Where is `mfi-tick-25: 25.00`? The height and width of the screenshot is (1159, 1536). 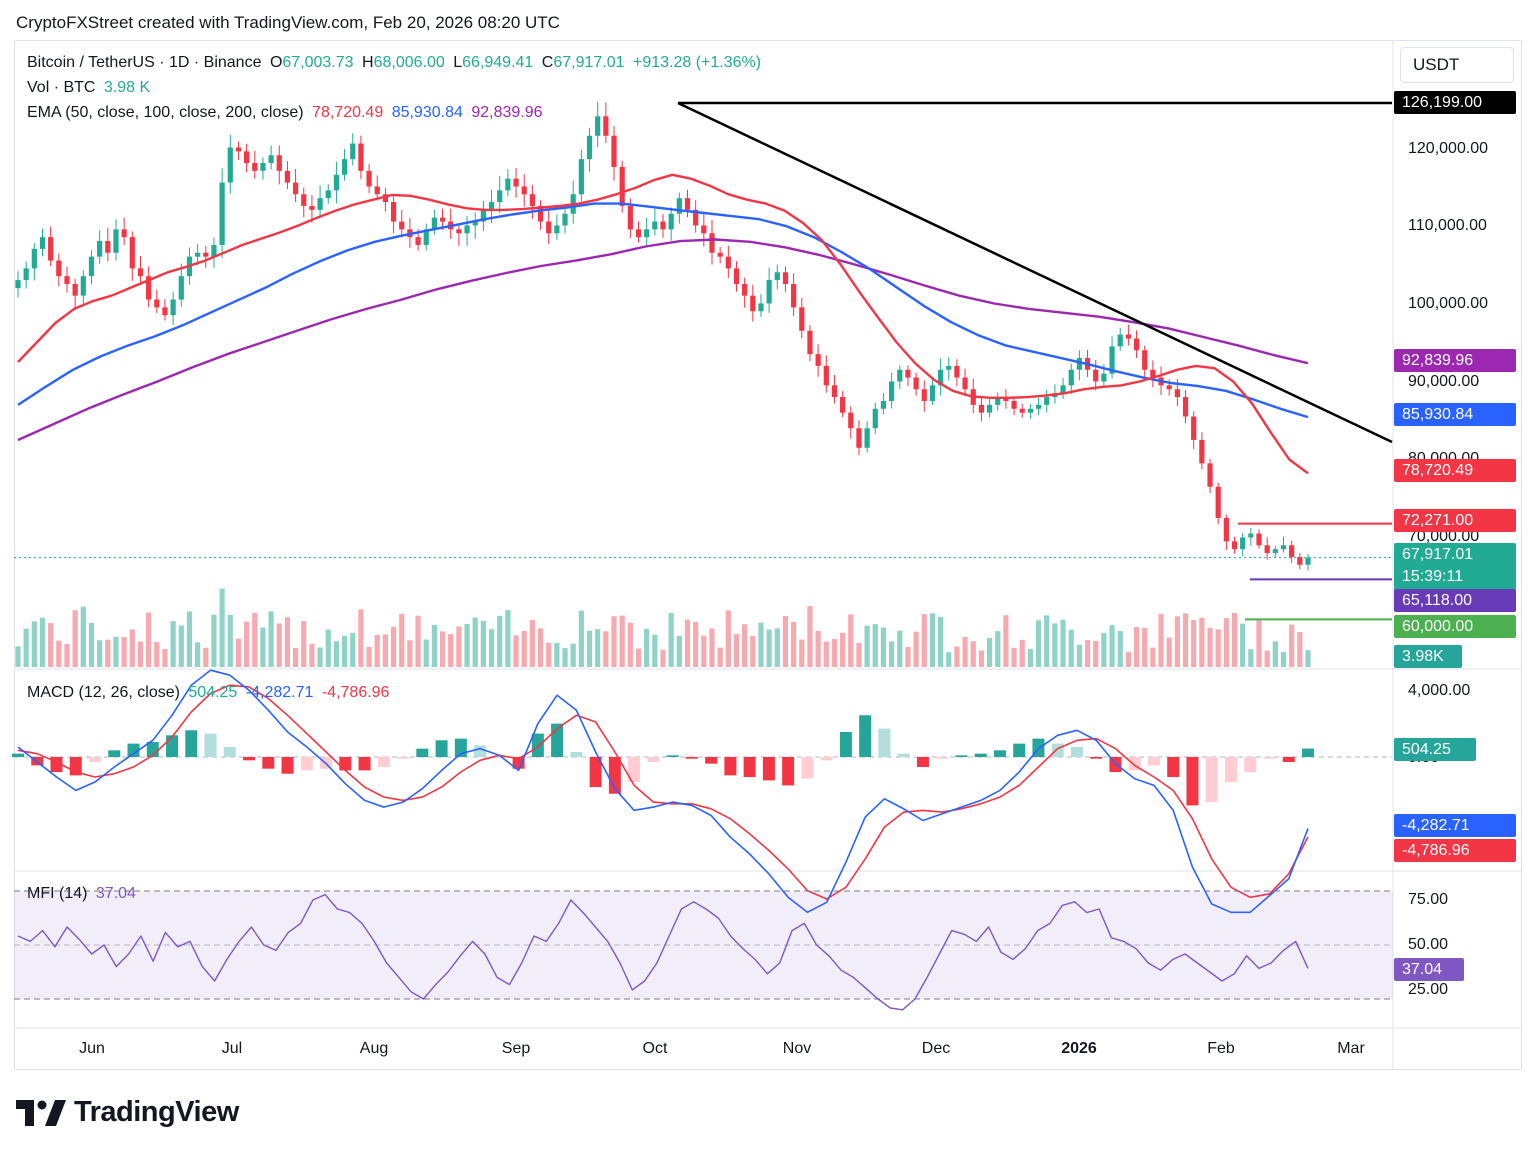
mfi-tick-25: 25.00 is located at coordinates (1428, 989).